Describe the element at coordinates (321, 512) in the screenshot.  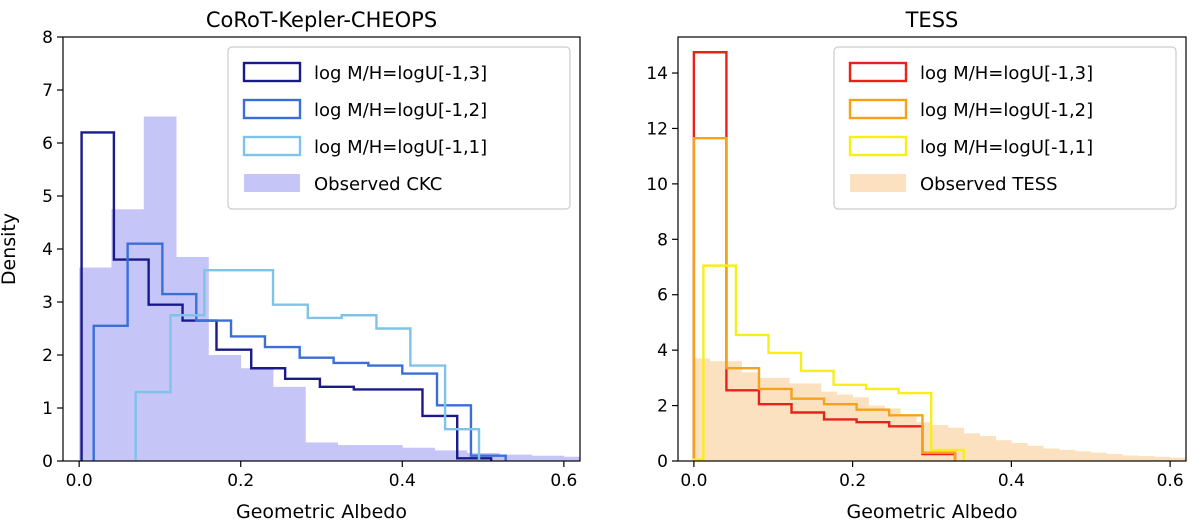
I see `ckc-x-axis-label: Geometric Albedo` at that location.